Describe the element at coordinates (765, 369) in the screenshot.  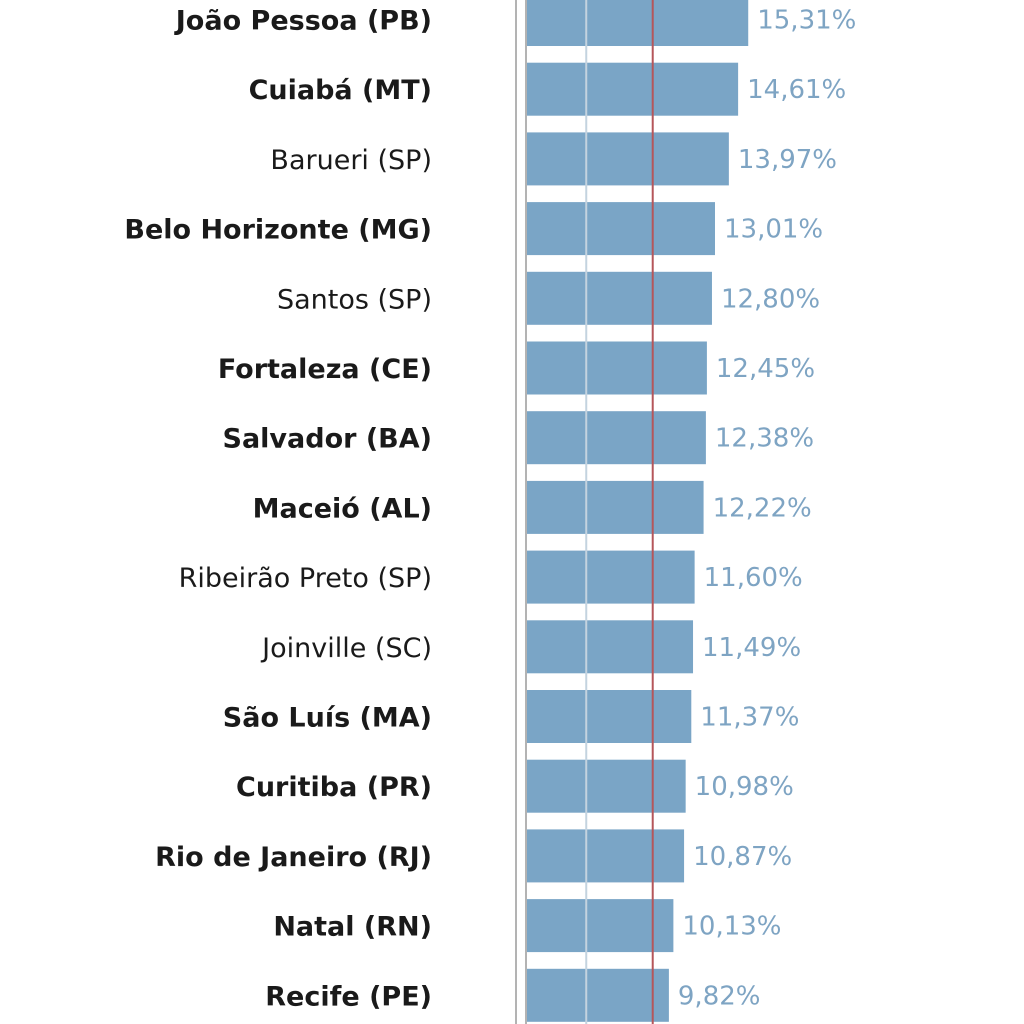
I see `value-label: 12,45%` at that location.